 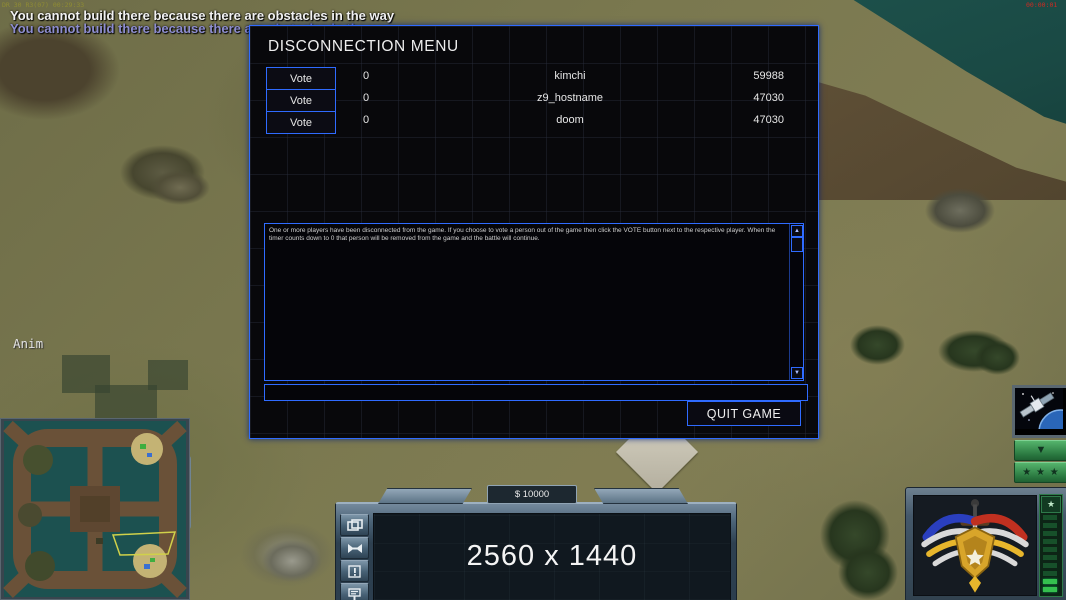 I want to click on player-name: z9_hostname, so click(x=570, y=98).